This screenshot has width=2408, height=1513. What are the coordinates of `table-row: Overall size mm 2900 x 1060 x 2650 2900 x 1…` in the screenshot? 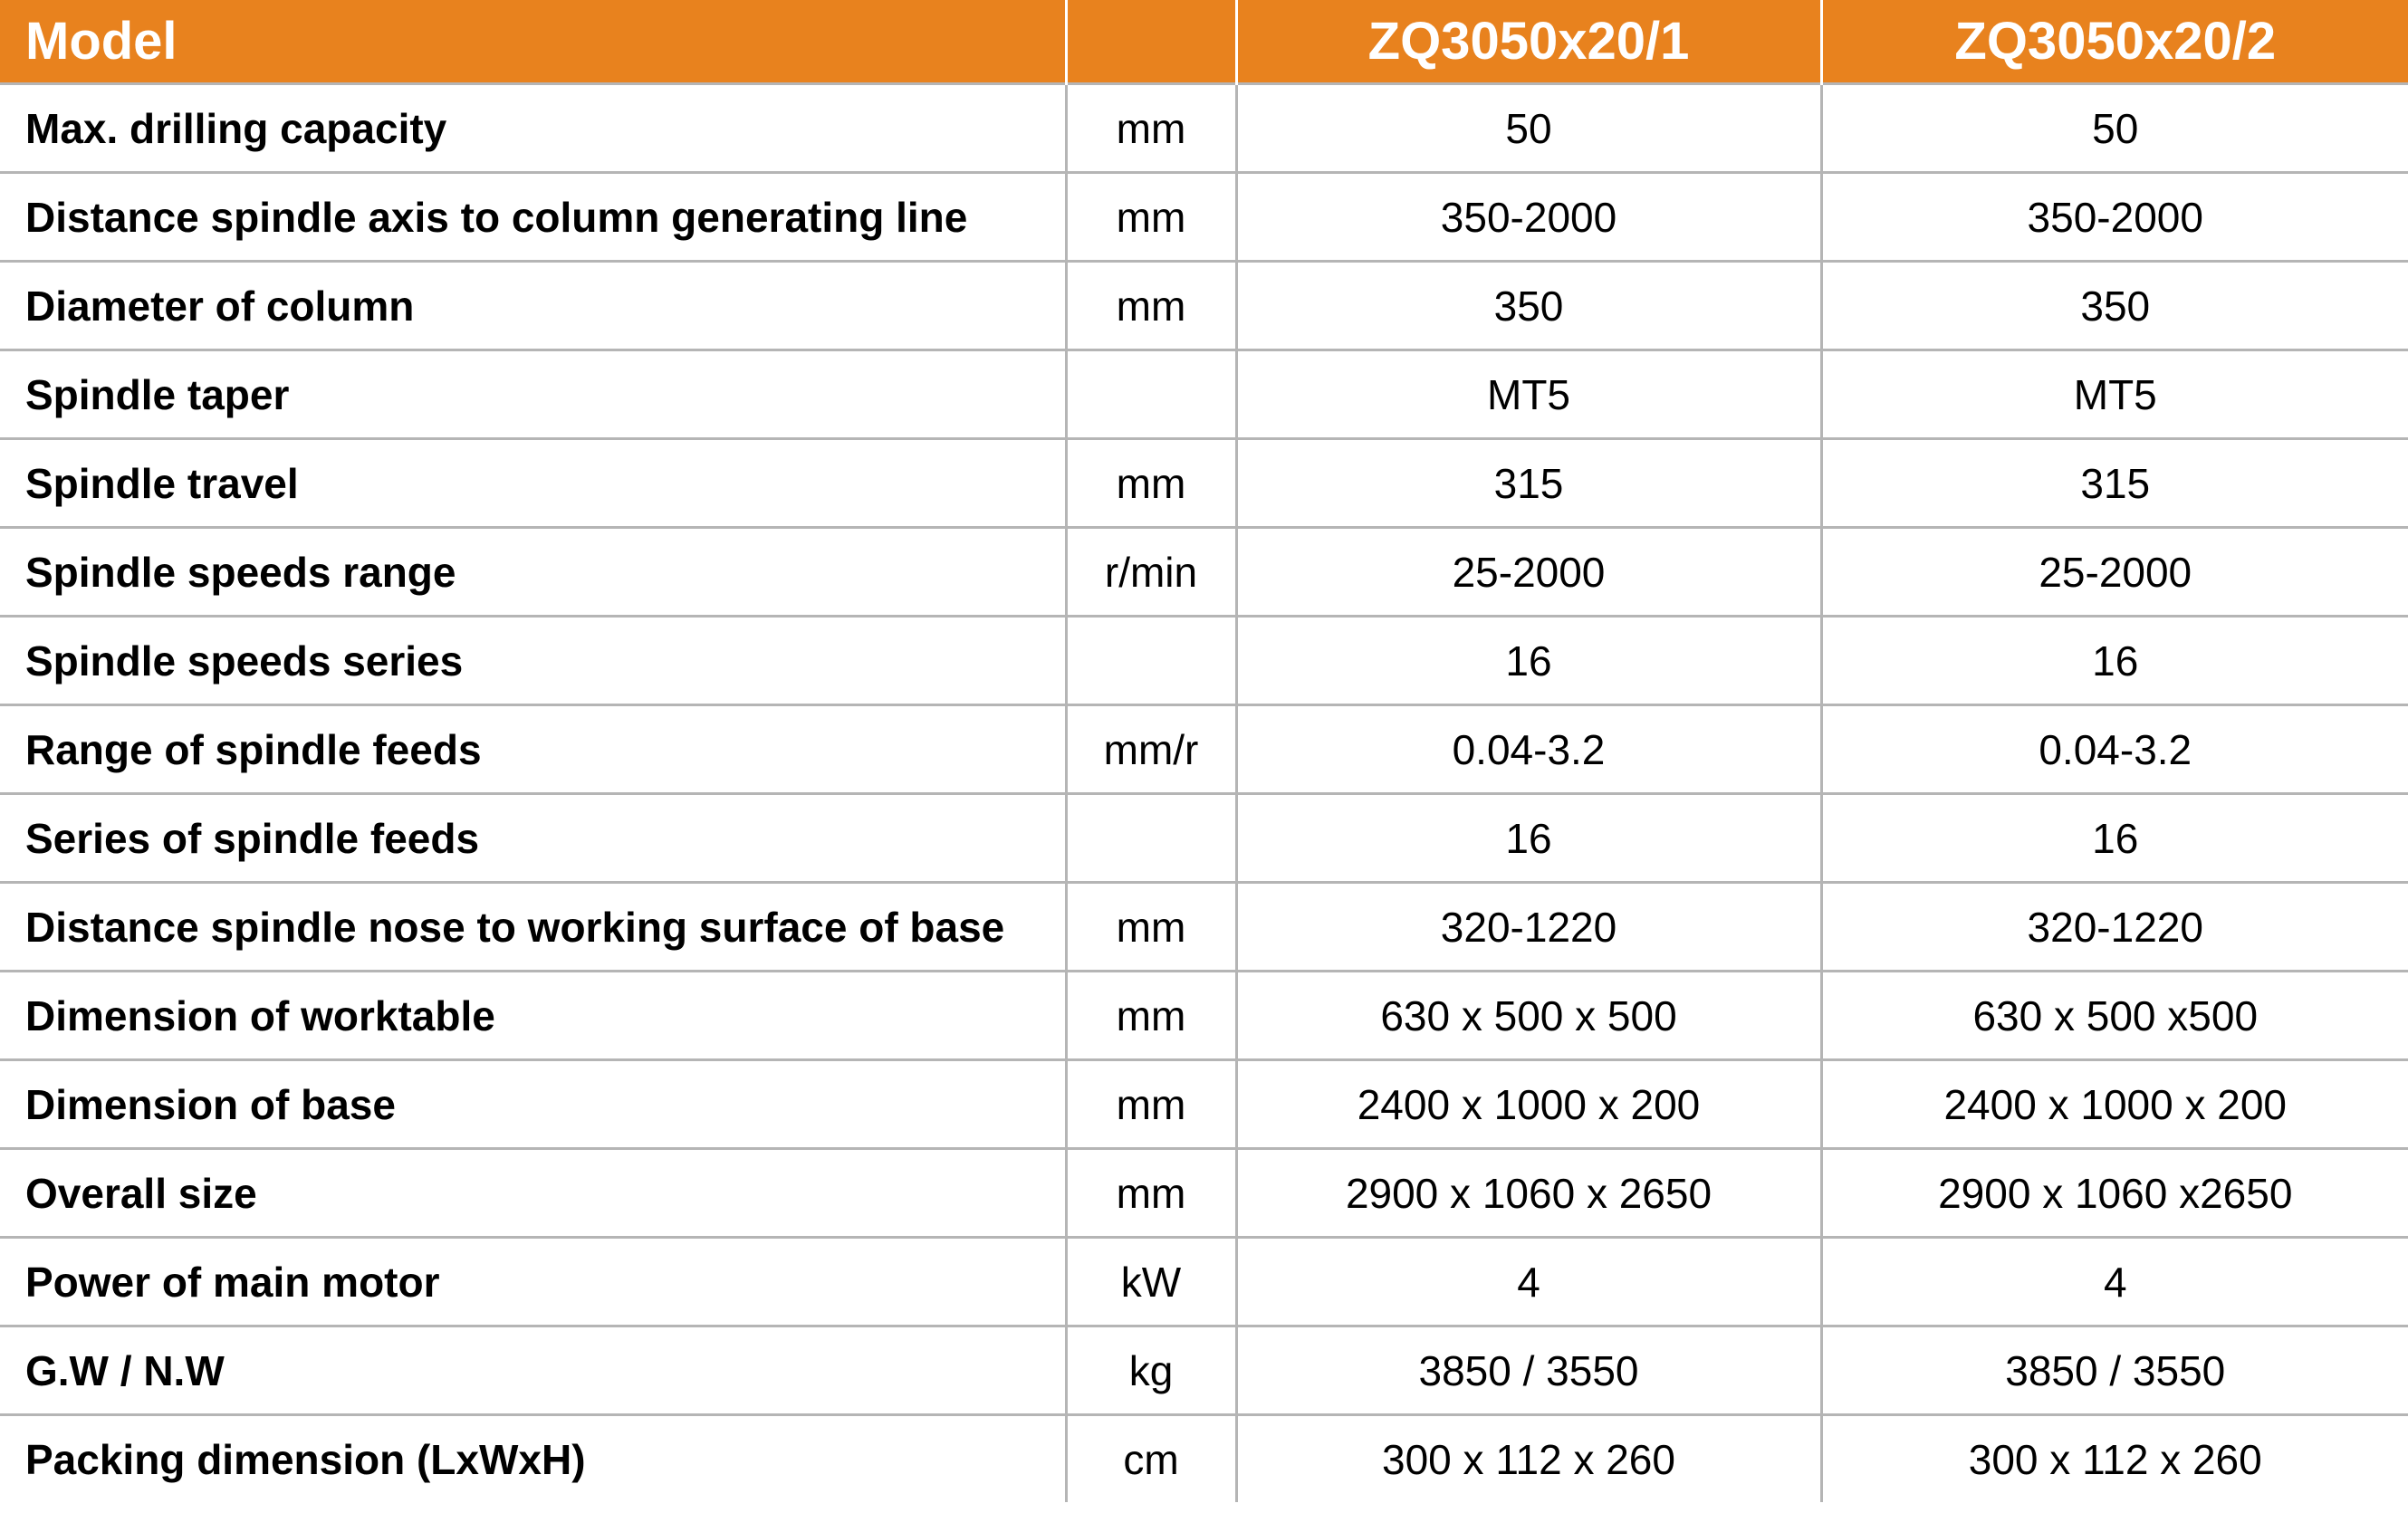 It's located at (1204, 1192).